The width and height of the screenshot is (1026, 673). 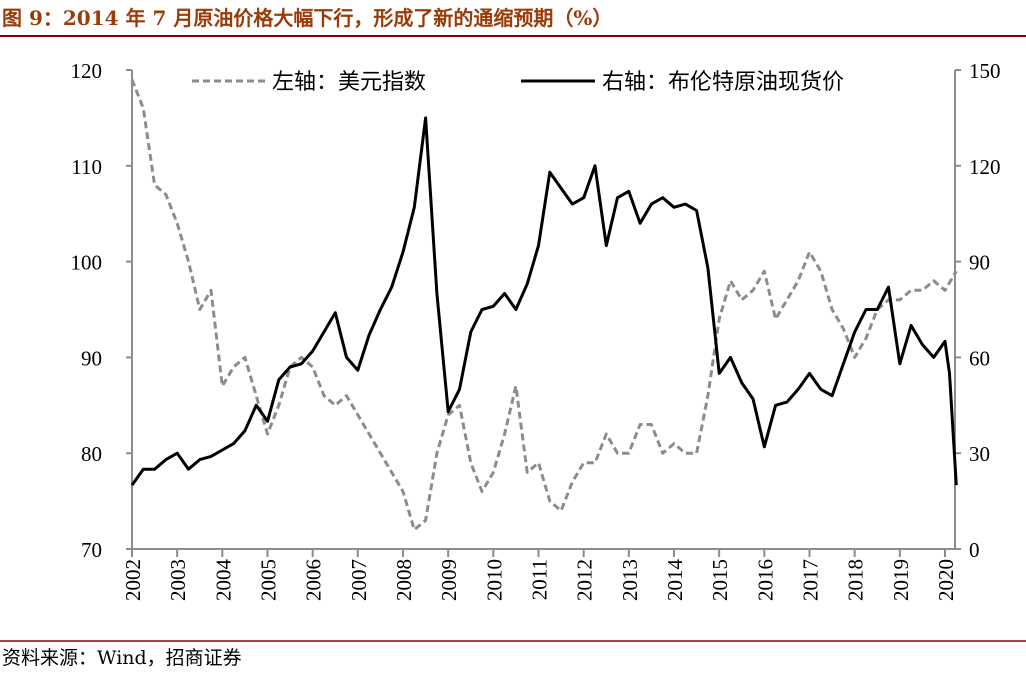 What do you see at coordinates (178, 580) in the screenshot?
I see `x-tick-label: 2003` at bounding box center [178, 580].